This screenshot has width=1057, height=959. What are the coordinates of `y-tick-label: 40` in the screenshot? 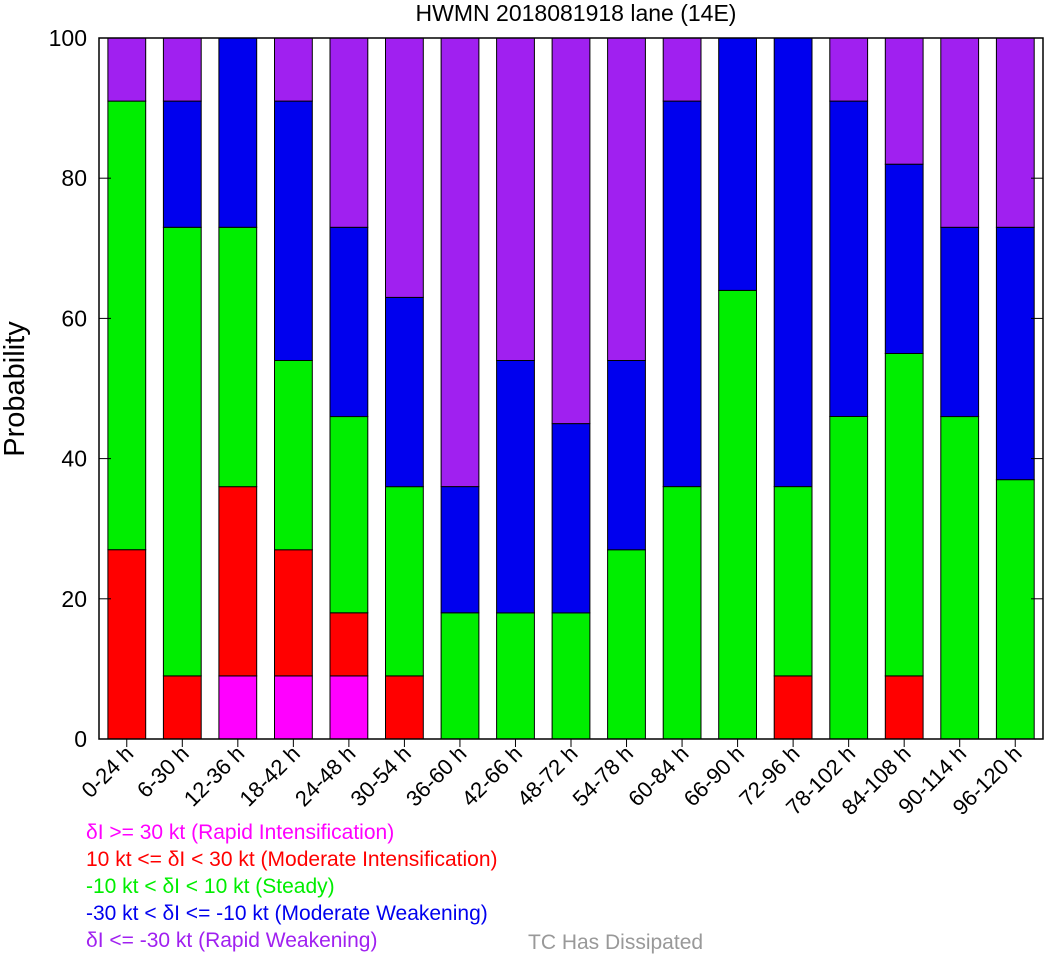 It's located at (74, 459).